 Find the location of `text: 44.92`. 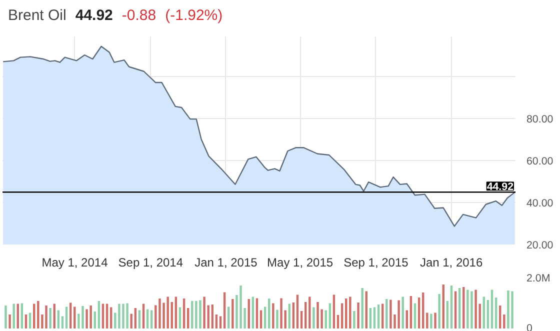

text: 44.92 is located at coordinates (94, 15).